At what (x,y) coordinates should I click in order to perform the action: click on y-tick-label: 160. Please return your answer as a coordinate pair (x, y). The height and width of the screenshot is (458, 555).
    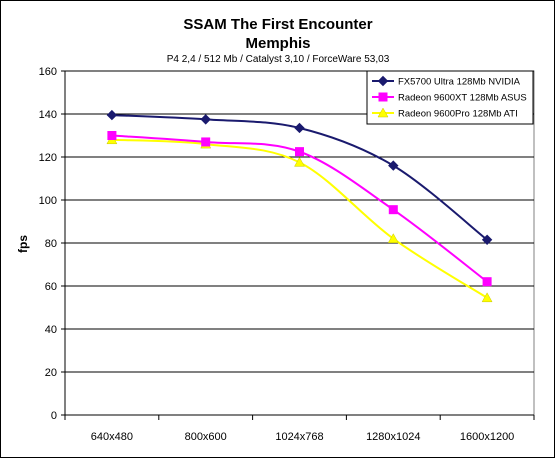
    Looking at the image, I should click on (48, 72).